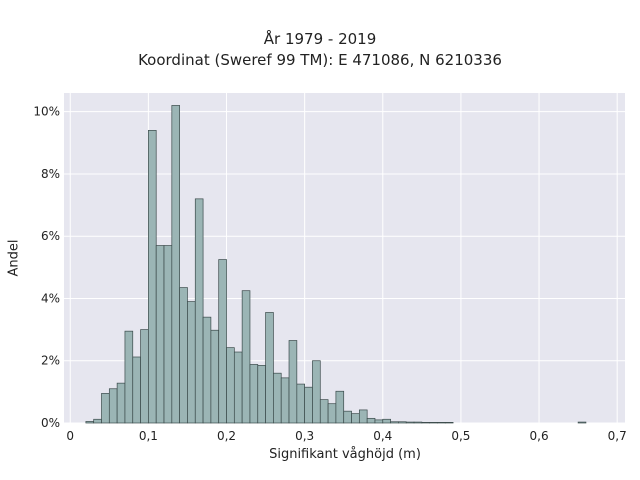 The width and height of the screenshot is (640, 480). I want to click on y-axis-label: Andel, so click(14, 258).